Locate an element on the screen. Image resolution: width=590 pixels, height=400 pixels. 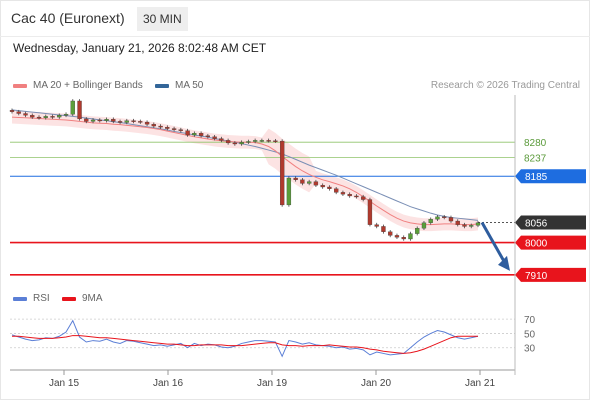
ma50-swatch is located at coordinates (162, 85).